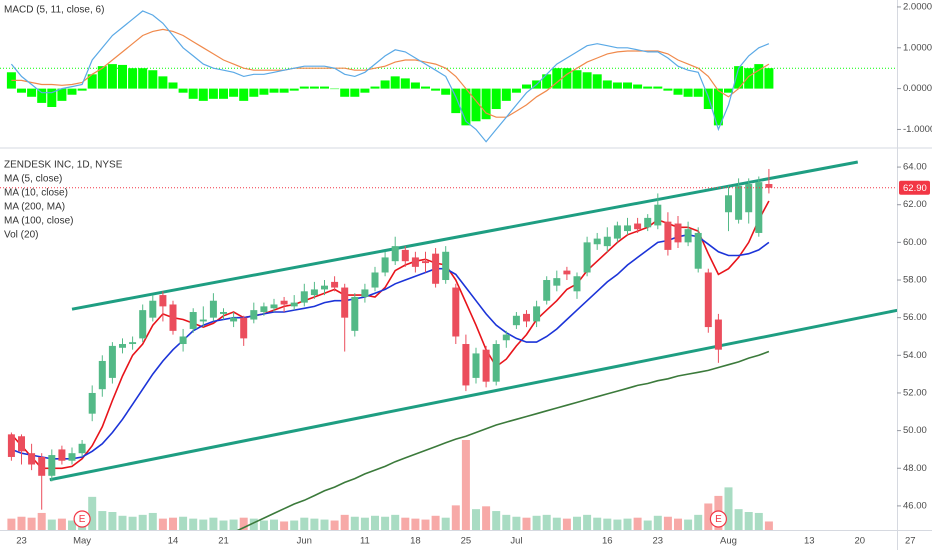 The image size is (932, 550). Describe the element at coordinates (415, 541) in the screenshot. I see `x-tick-label: 18` at that location.